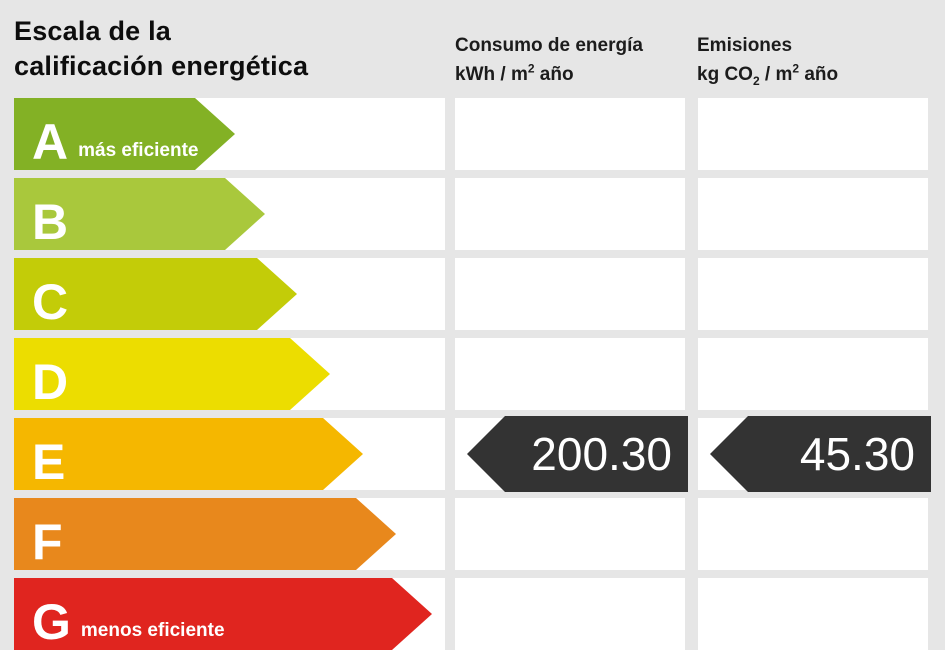  I want to click on scale-cell: C, so click(229, 294).